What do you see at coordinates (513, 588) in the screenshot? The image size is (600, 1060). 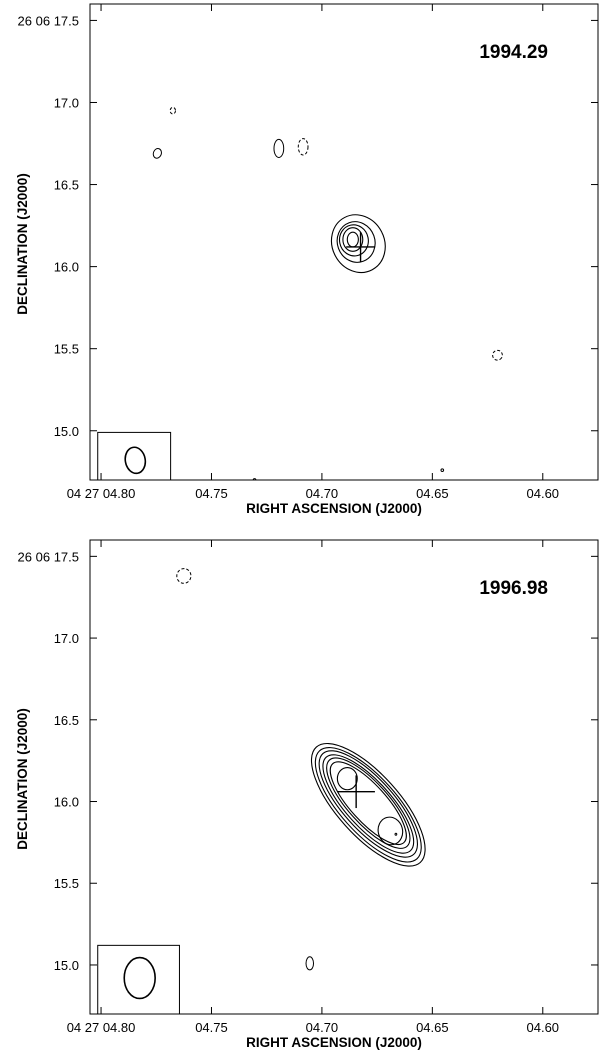 I see `epoch-label: 1996.98` at bounding box center [513, 588].